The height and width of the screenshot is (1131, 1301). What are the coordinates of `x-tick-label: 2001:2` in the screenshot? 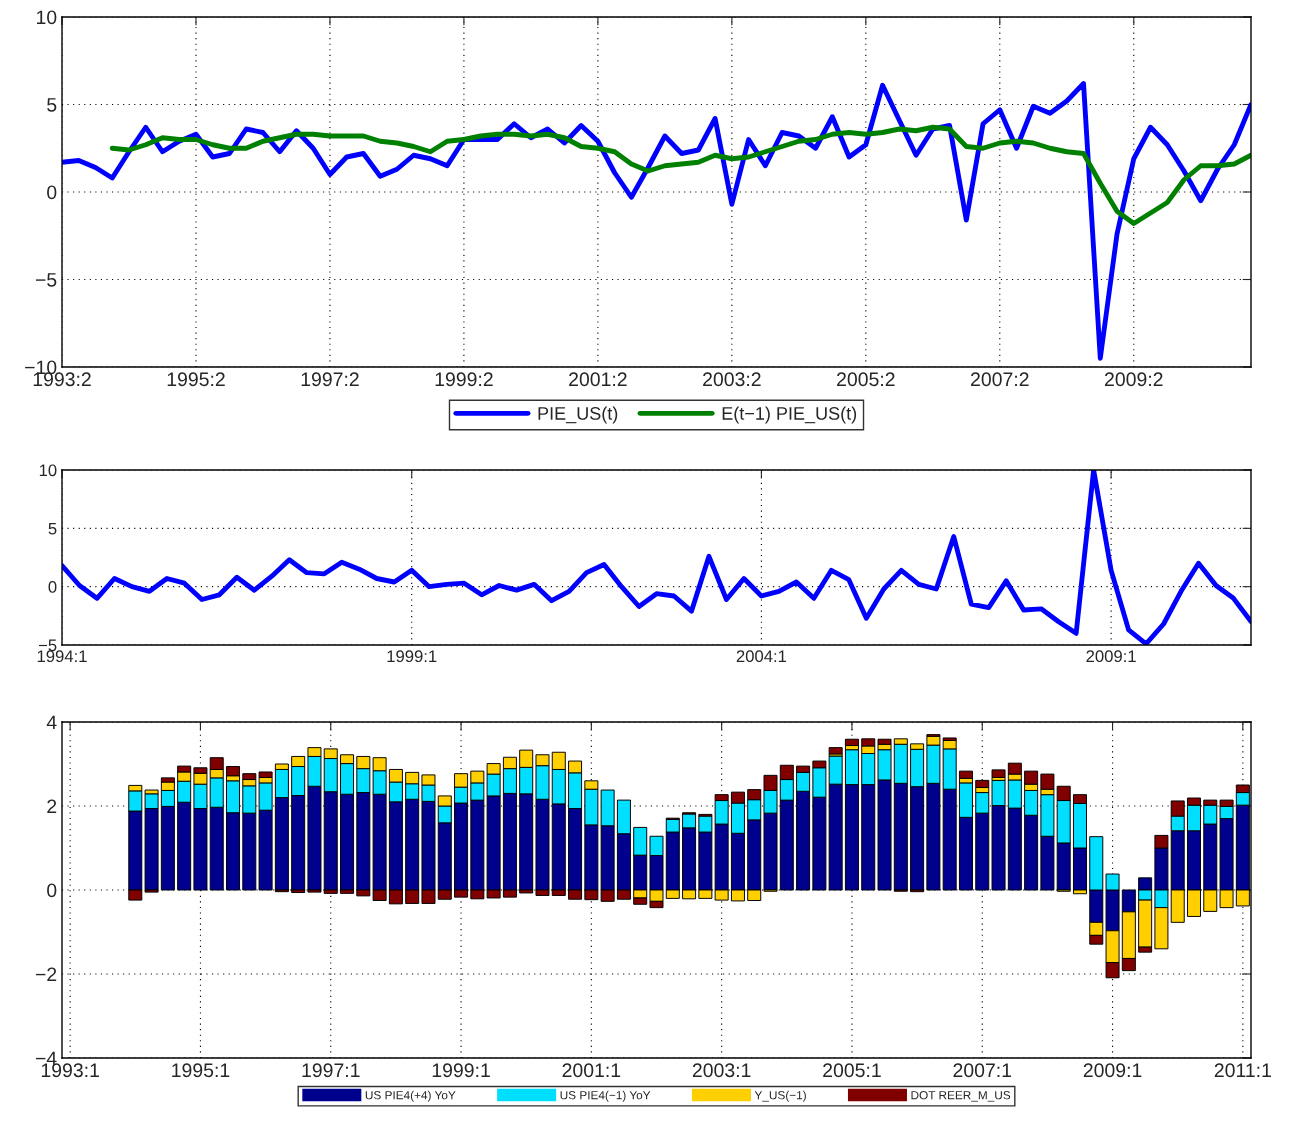 It's located at (598, 379).